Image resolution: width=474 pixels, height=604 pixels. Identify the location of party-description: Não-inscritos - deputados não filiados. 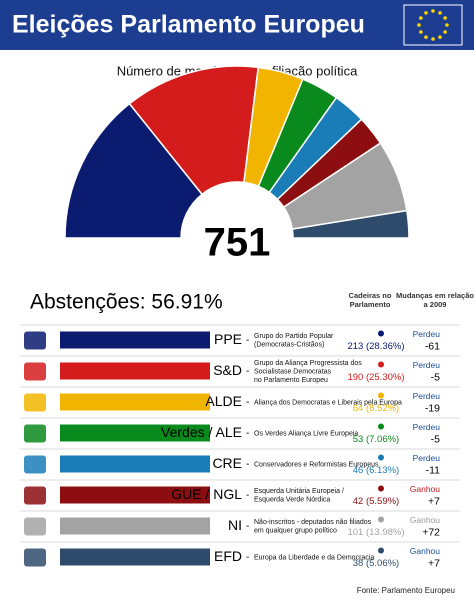
(313, 522).